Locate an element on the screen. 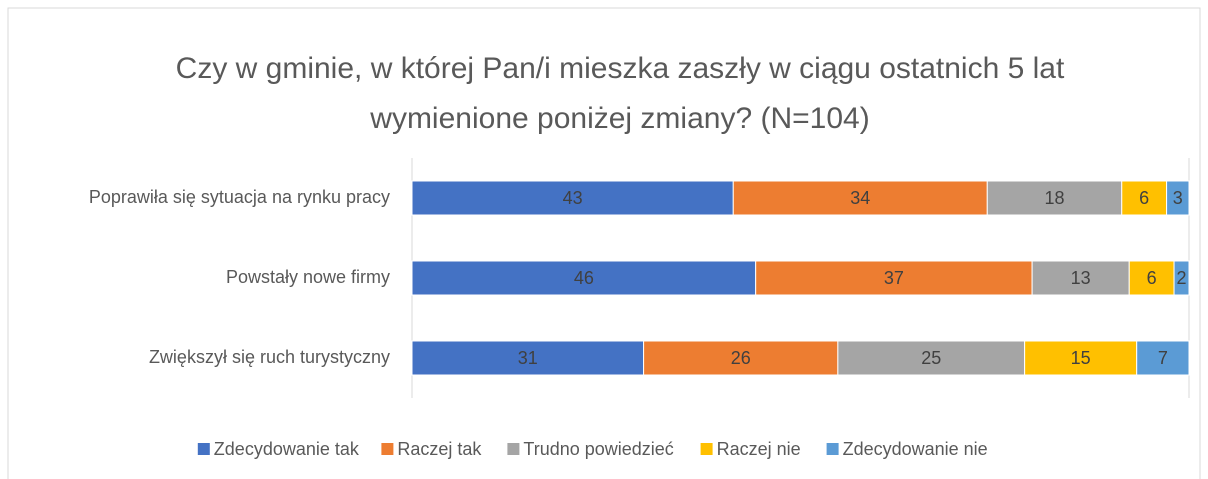 The height and width of the screenshot is (479, 1208). data-label: 25 is located at coordinates (931, 358).